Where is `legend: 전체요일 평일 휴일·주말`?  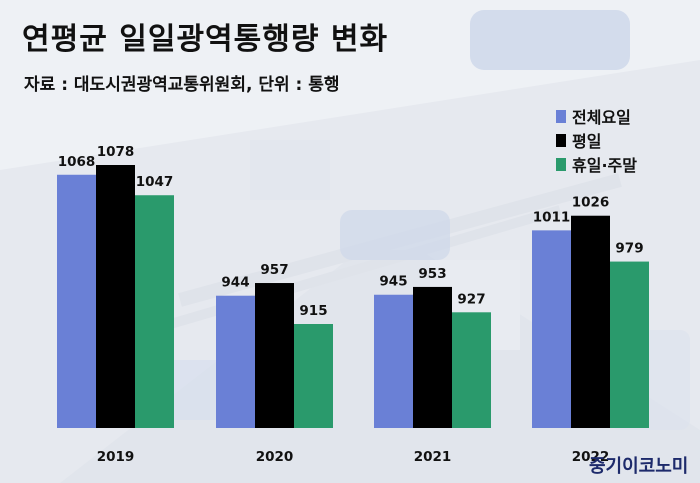
legend: 전체요일 평일 휴일·주말 is located at coordinates (596, 140).